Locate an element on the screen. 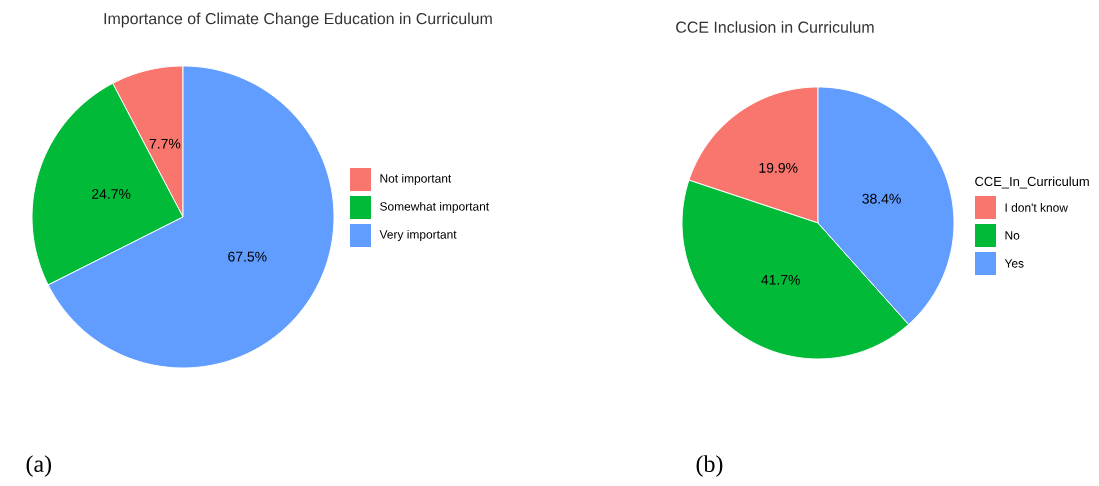 This screenshot has width=1099, height=486. legend-title: CCE_In_Curriculum is located at coordinates (1032, 182).